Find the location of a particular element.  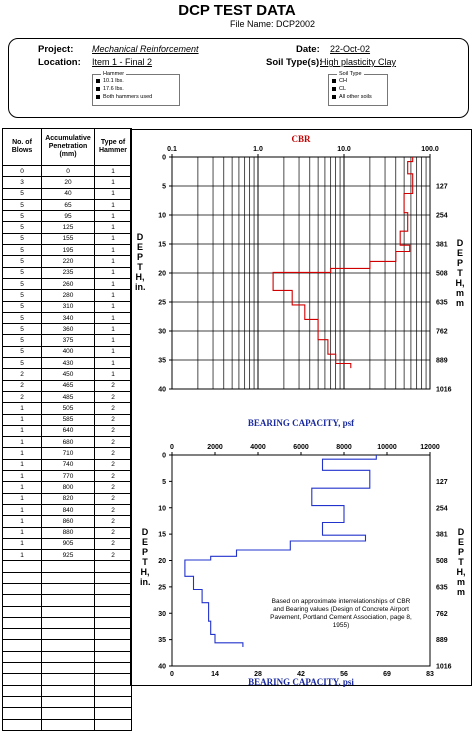

file-name-line: File Name: DCP2002 is located at coordinates (272, 24).